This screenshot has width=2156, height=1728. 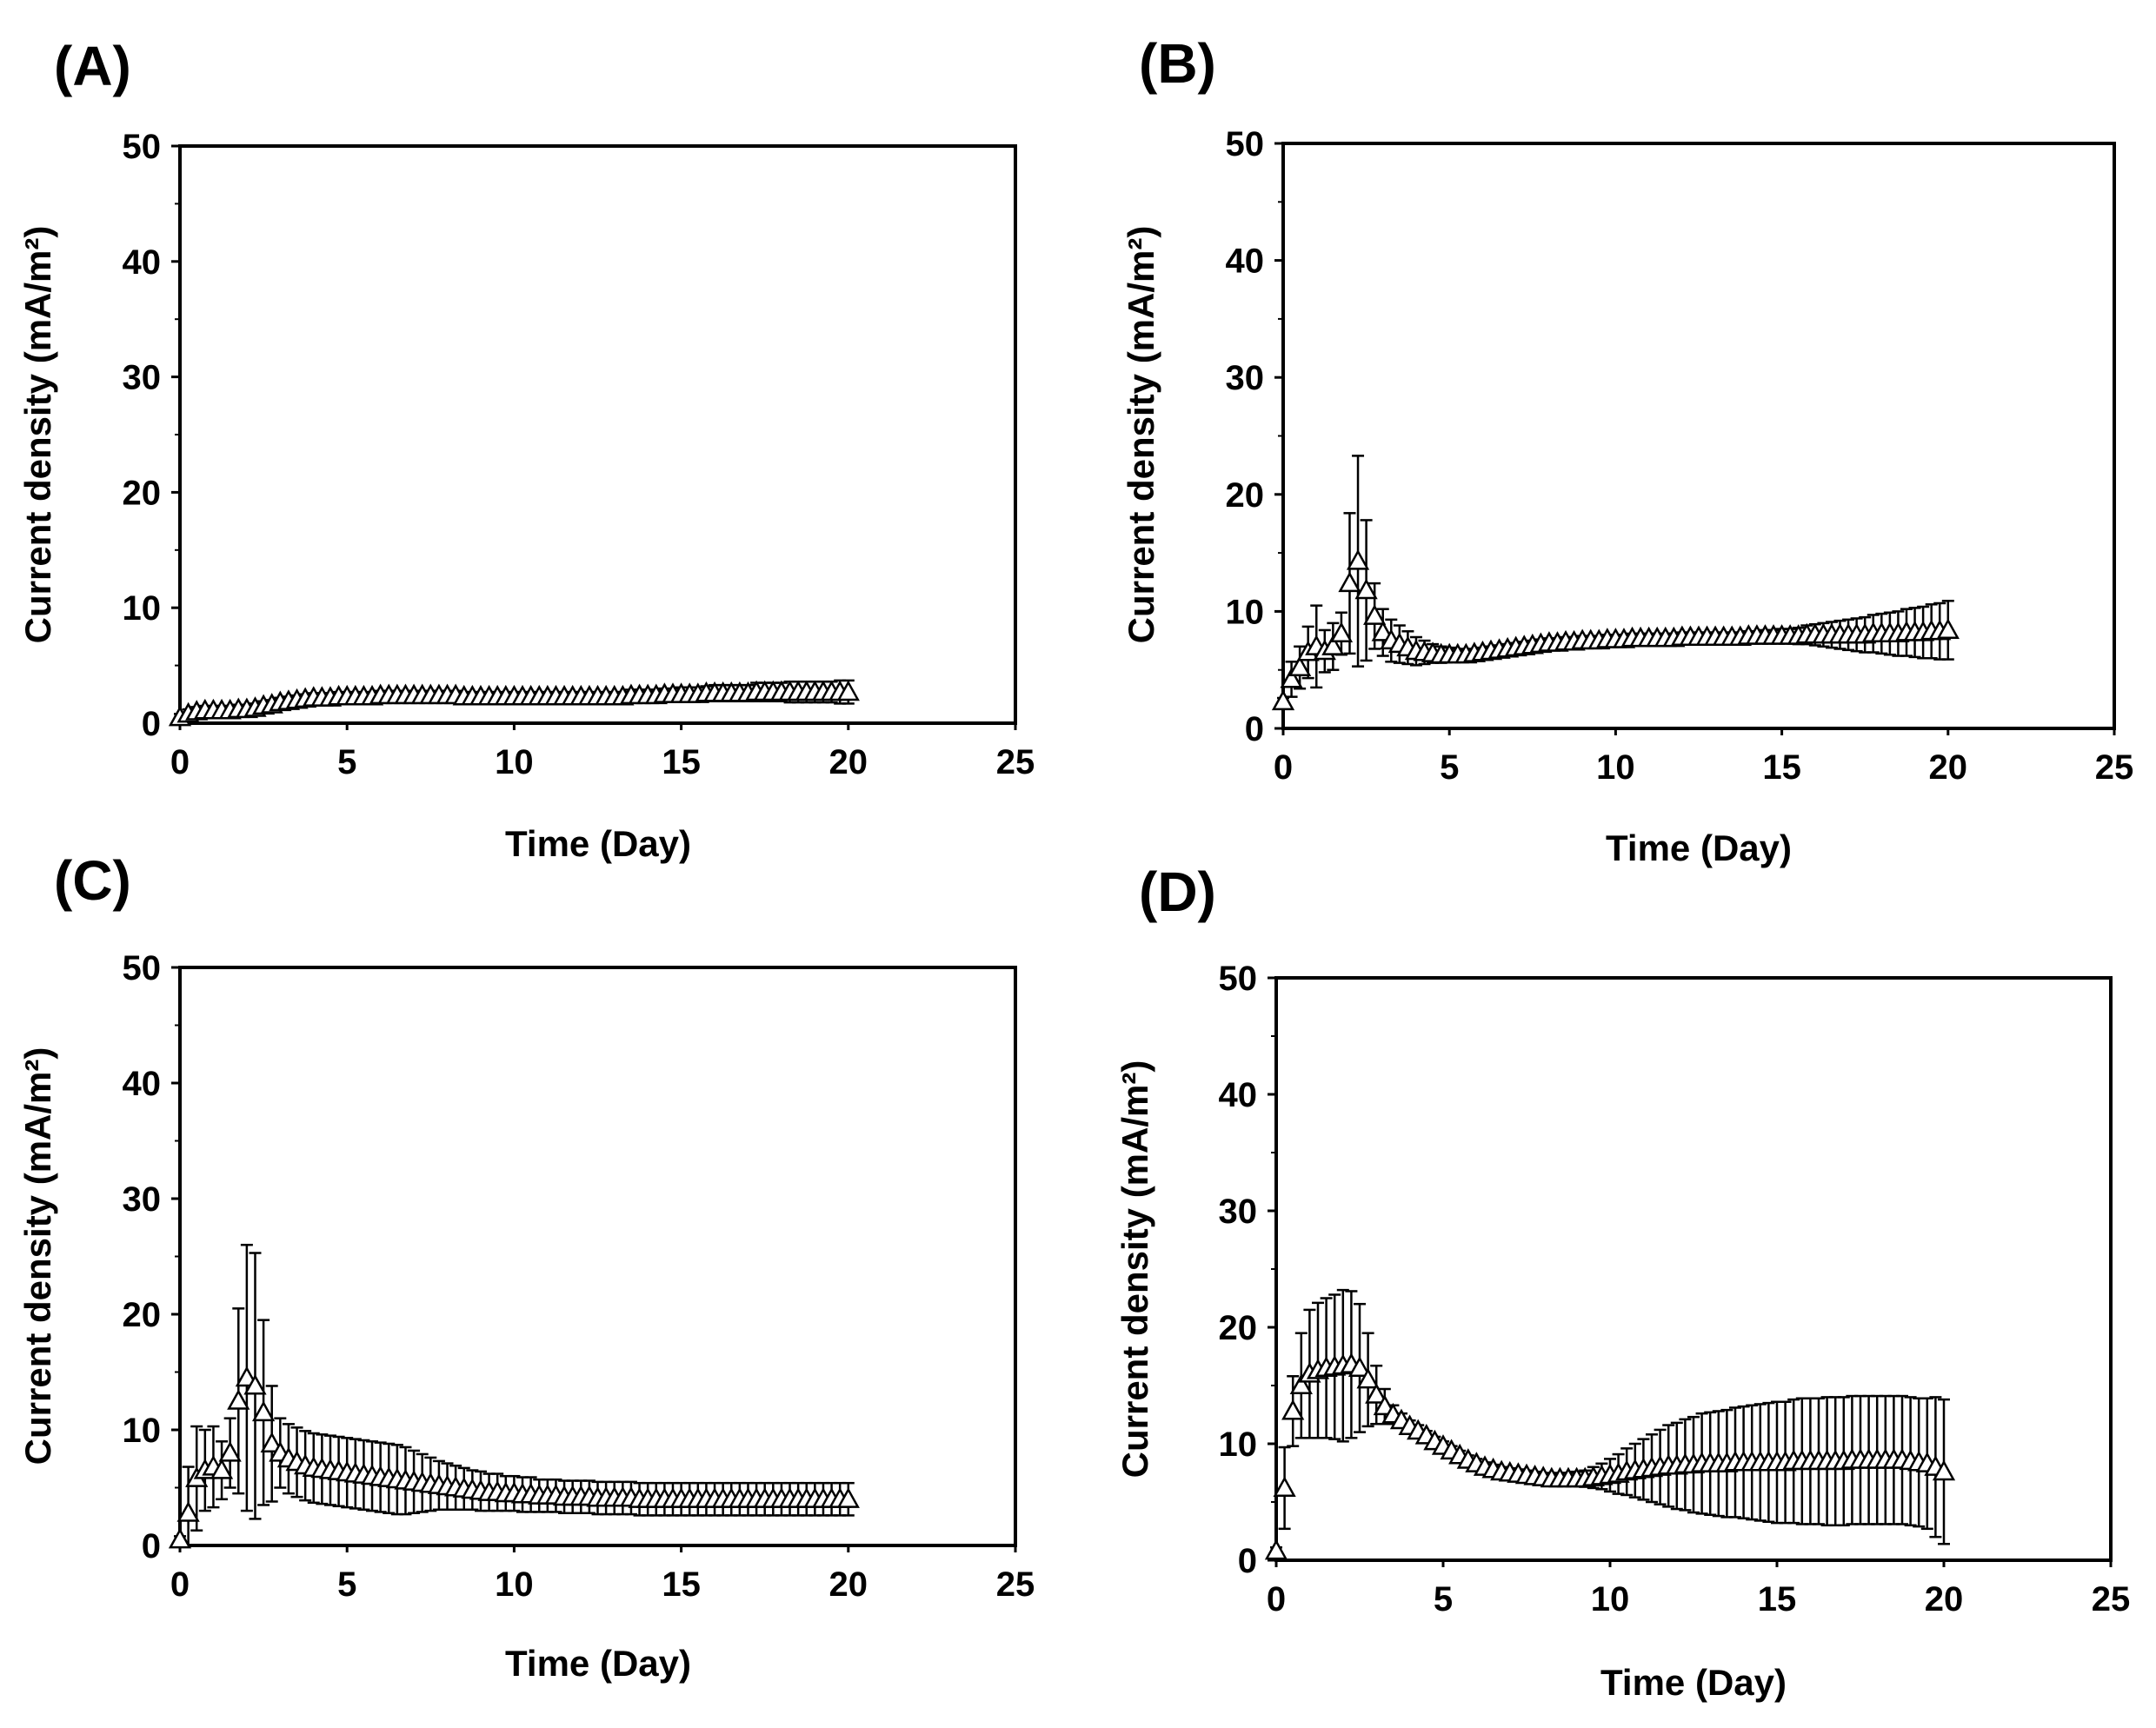 What do you see at coordinates (1699, 848) in the screenshot?
I see `x-axis-title-b: Time (Day)` at bounding box center [1699, 848].